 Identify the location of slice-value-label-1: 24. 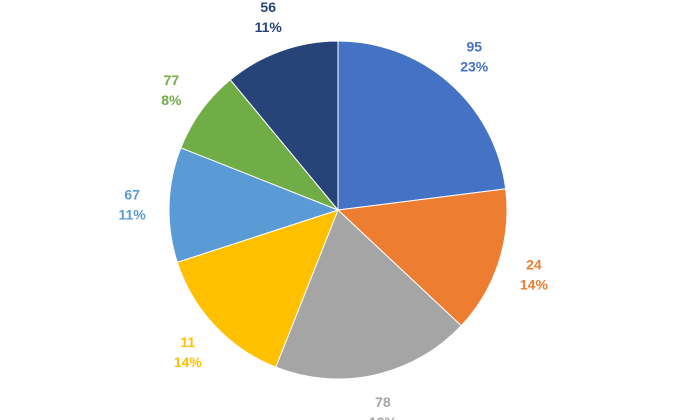
(534, 265).